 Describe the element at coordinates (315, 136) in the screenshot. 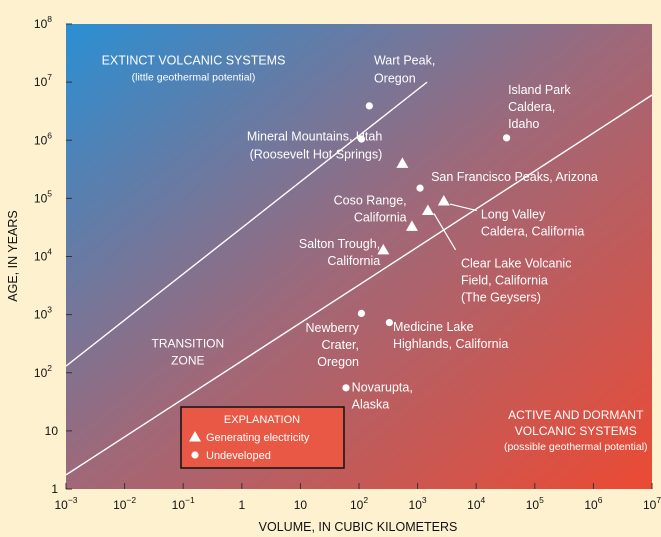

I see `point-label-line: Mineral Mountains, Utah` at that location.